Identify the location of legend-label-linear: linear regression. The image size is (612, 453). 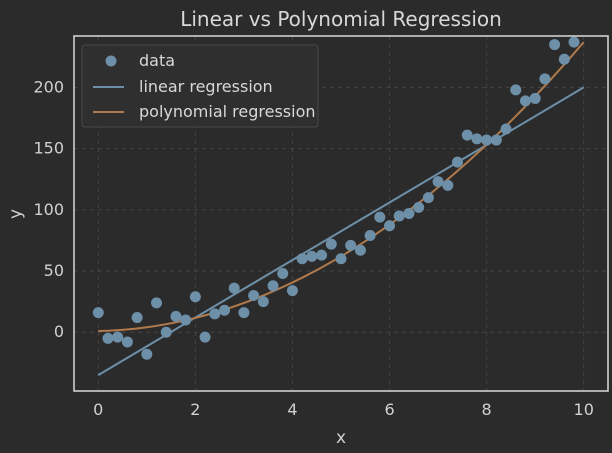
(206, 86).